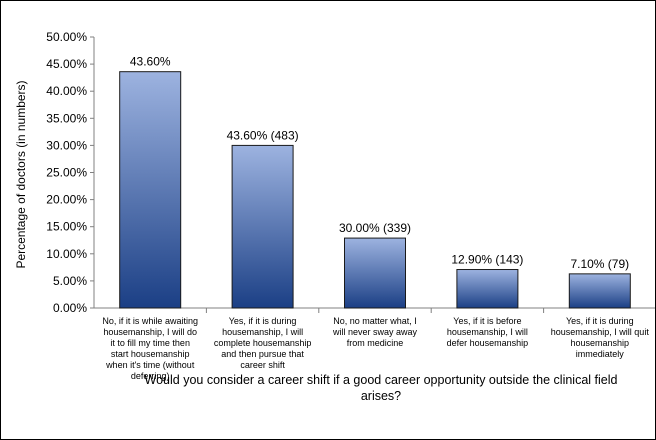  What do you see at coordinates (66, 118) in the screenshot?
I see `y-tick-label: 35.00%` at bounding box center [66, 118].